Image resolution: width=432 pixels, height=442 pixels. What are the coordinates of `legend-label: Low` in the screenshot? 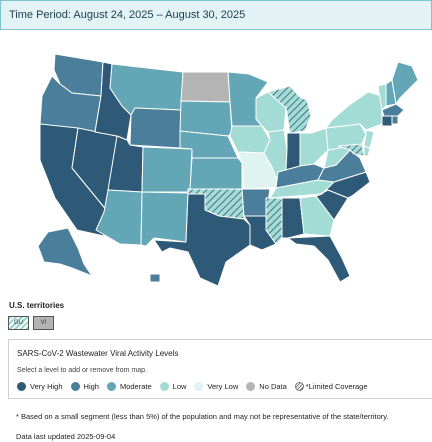 It's located at (179, 386).